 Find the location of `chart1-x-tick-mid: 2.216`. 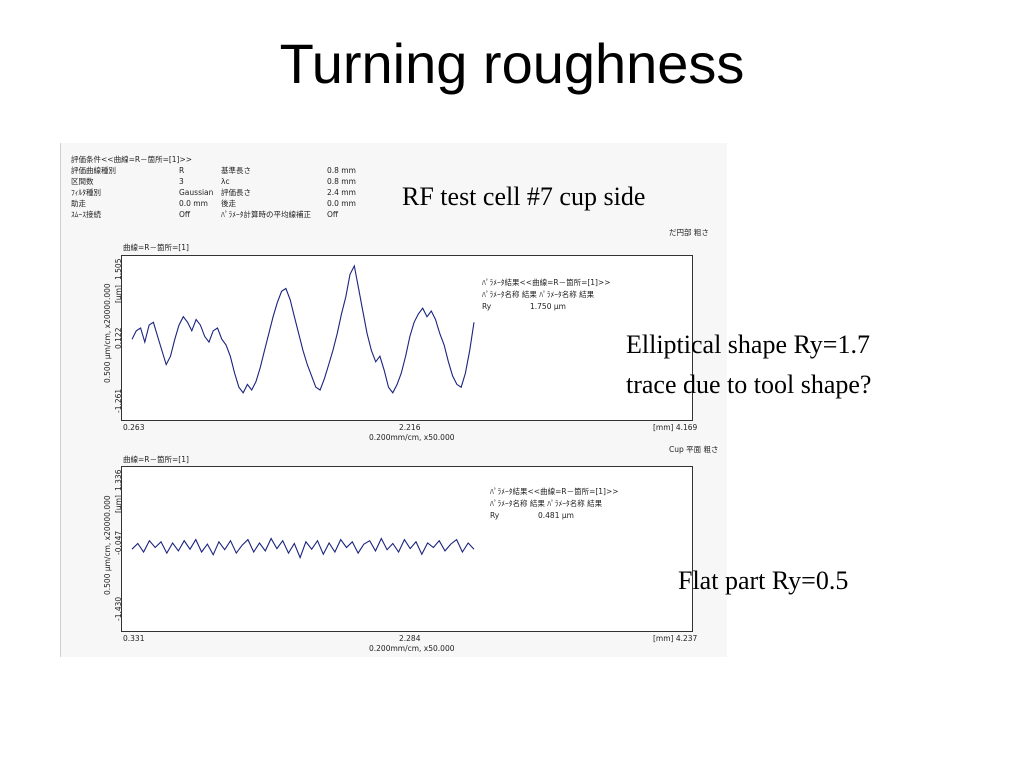

chart1-x-tick-mid: 2.216 is located at coordinates (410, 427).